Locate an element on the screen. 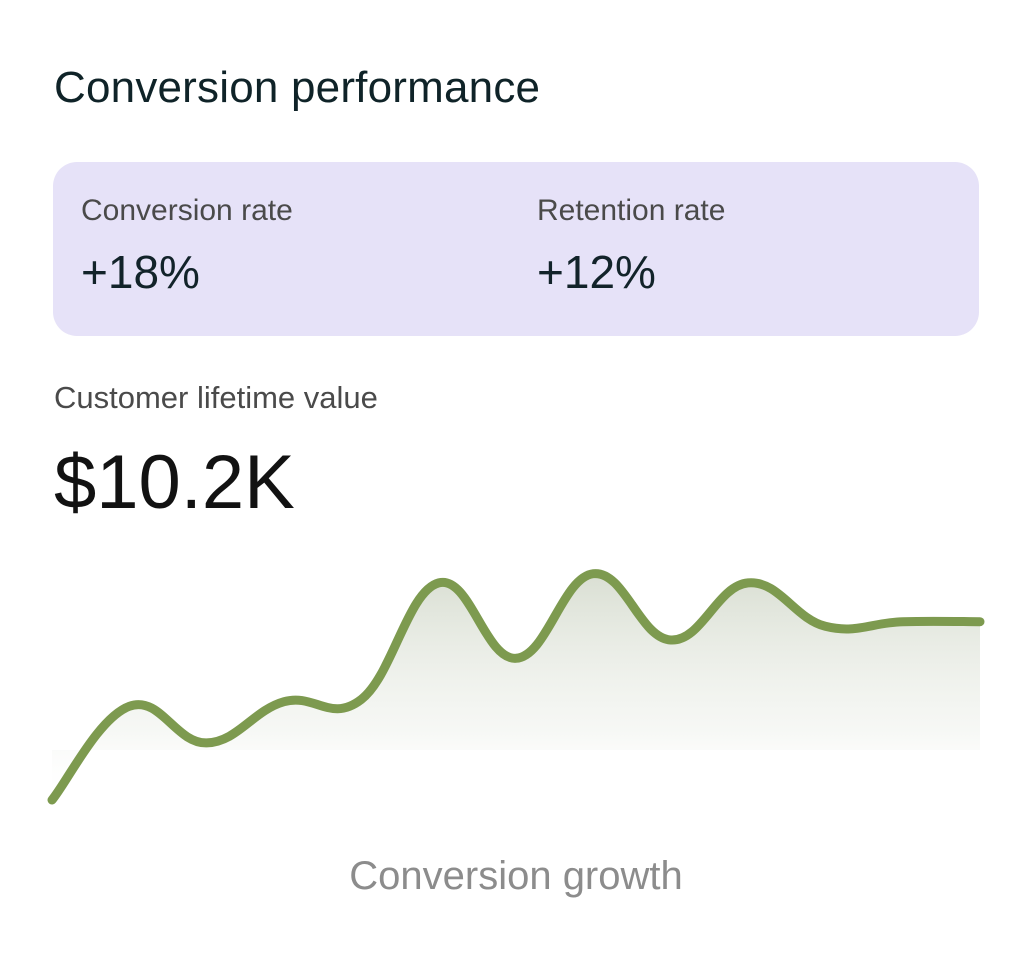 The height and width of the screenshot is (958, 1032). stat-value: +12% is located at coordinates (596, 272).